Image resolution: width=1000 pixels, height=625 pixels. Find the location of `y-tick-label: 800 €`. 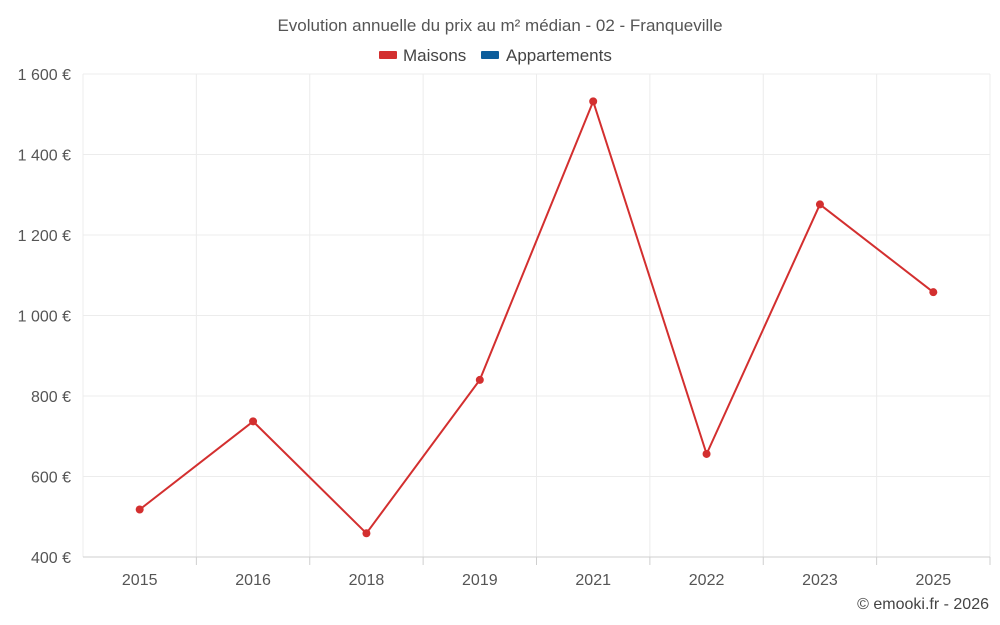

y-tick-label: 800 € is located at coordinates (51, 397).